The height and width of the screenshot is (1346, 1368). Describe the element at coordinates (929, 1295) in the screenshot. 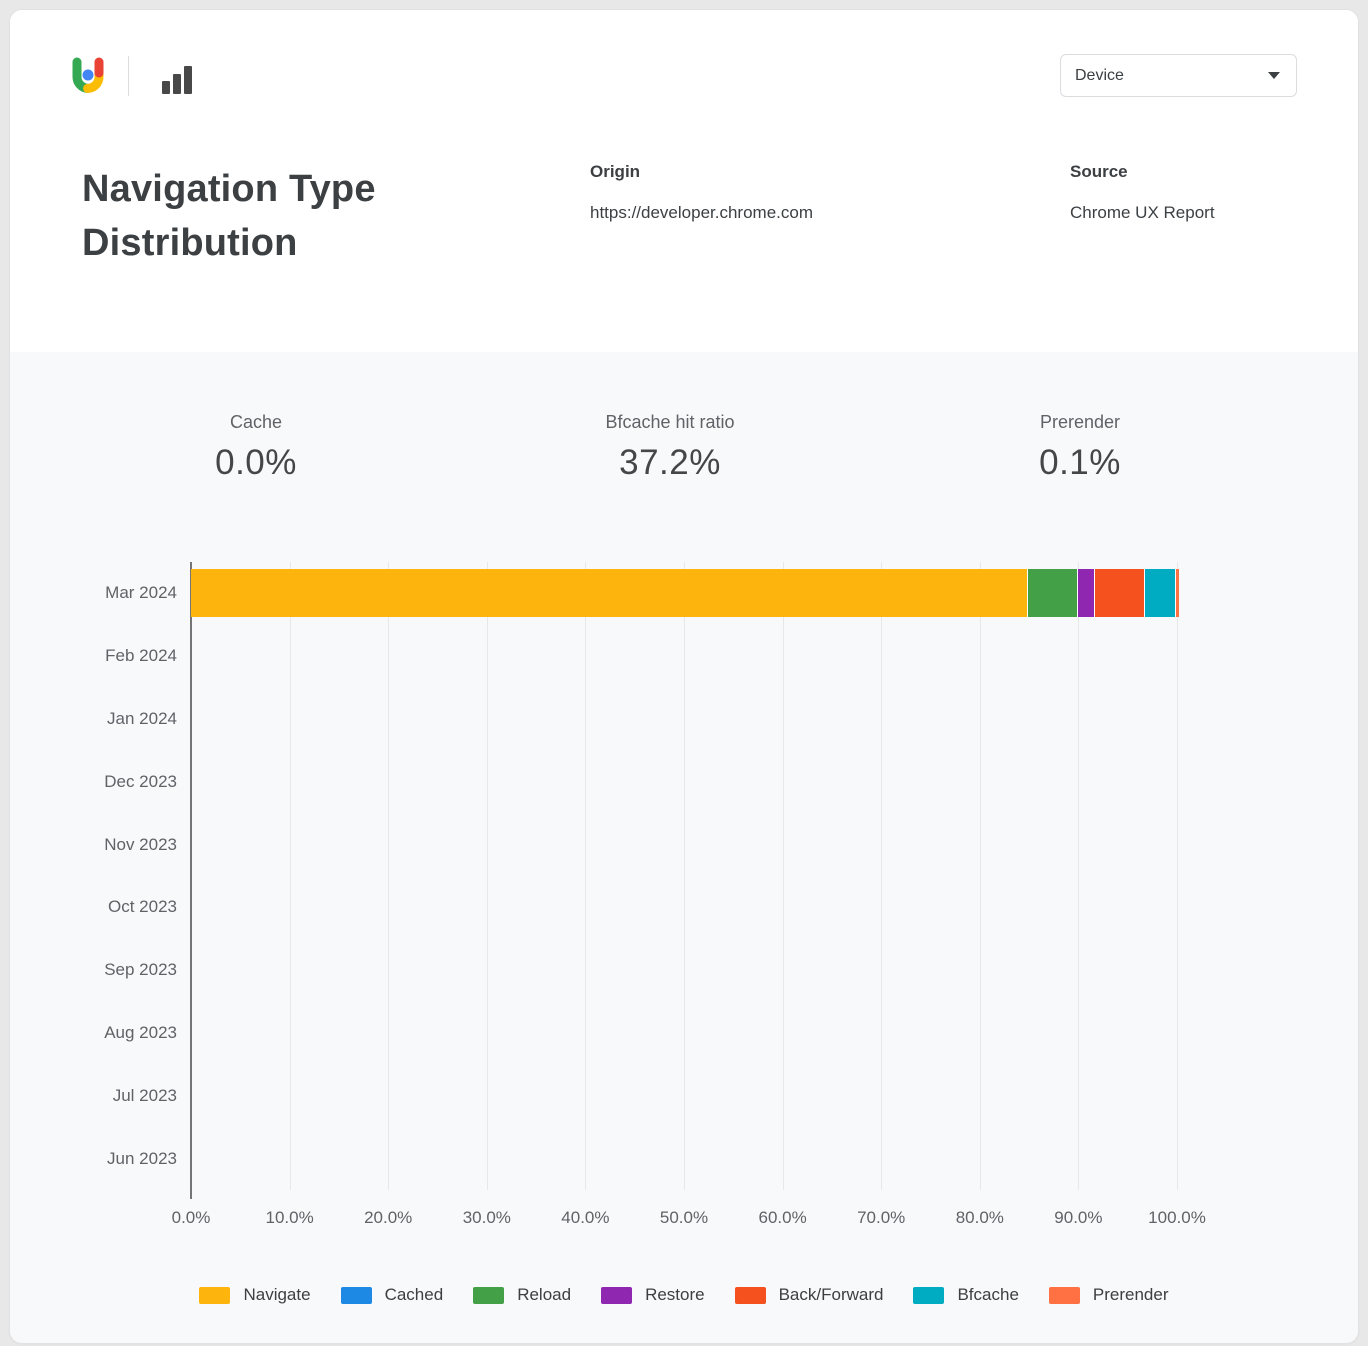

I see `legend-swatch-bfcache` at that location.